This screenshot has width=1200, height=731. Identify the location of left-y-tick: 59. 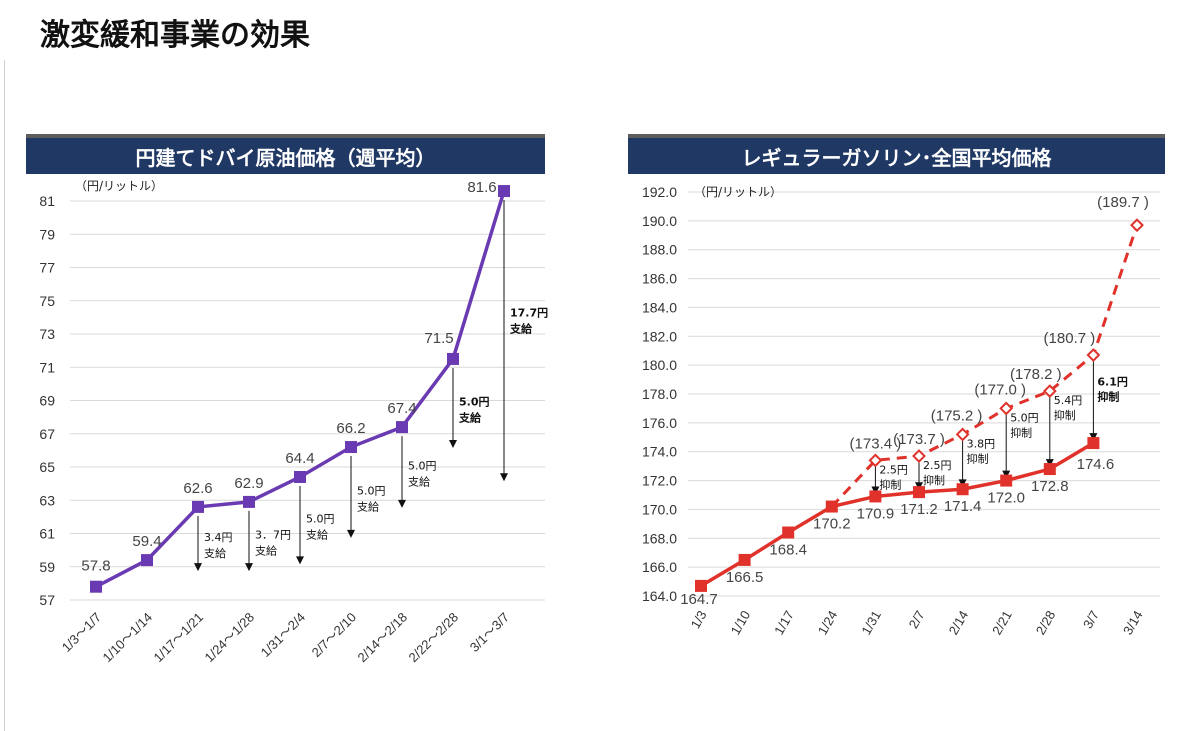
(47, 567).